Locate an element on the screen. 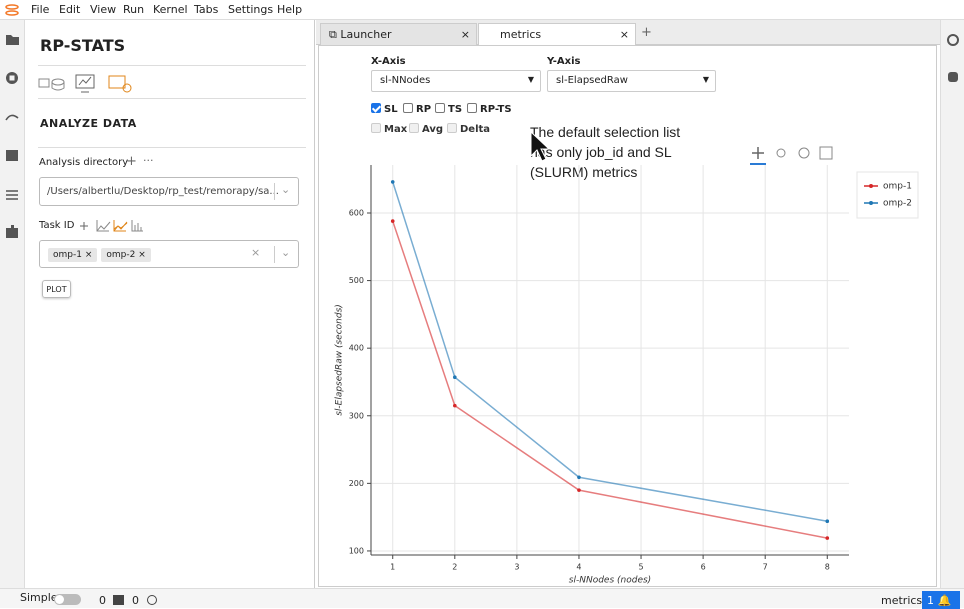 This screenshot has width=964, height=609. menu-item: View is located at coordinates (103, 9).